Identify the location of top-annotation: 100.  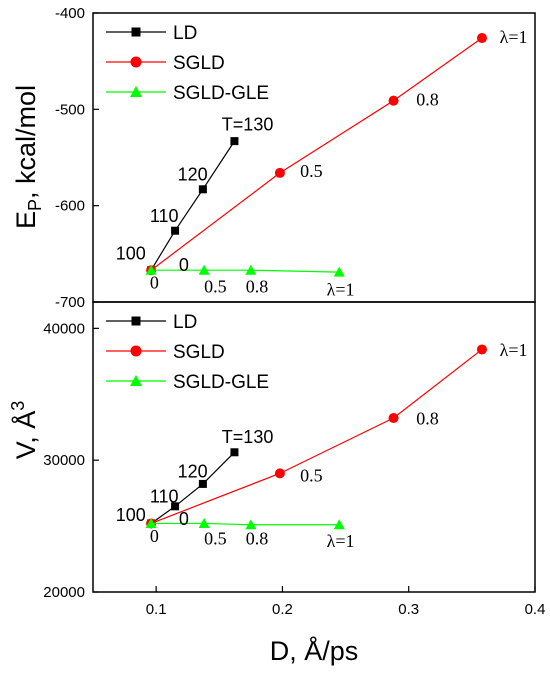
(131, 254).